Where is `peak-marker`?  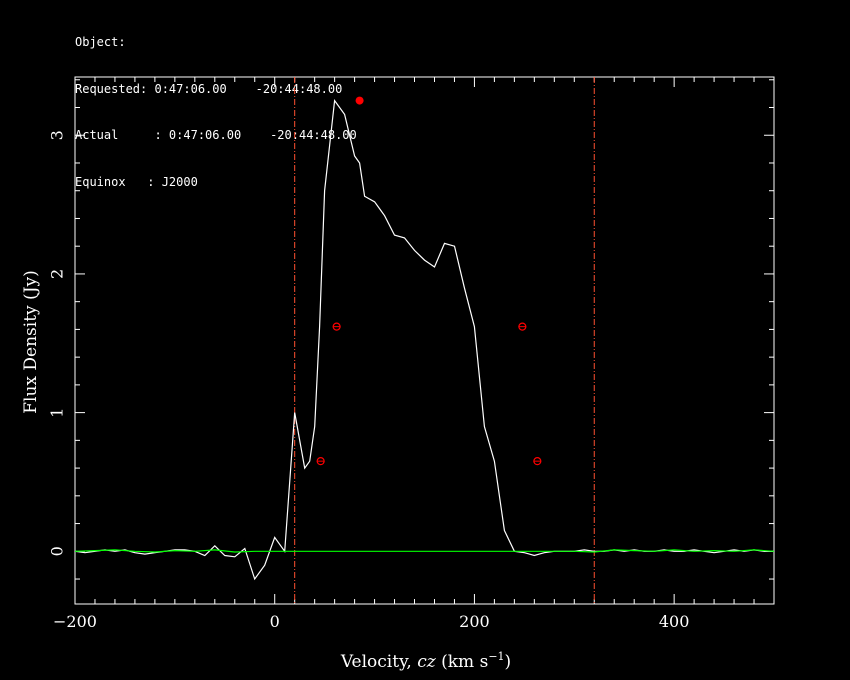
peak-marker is located at coordinates (359, 100).